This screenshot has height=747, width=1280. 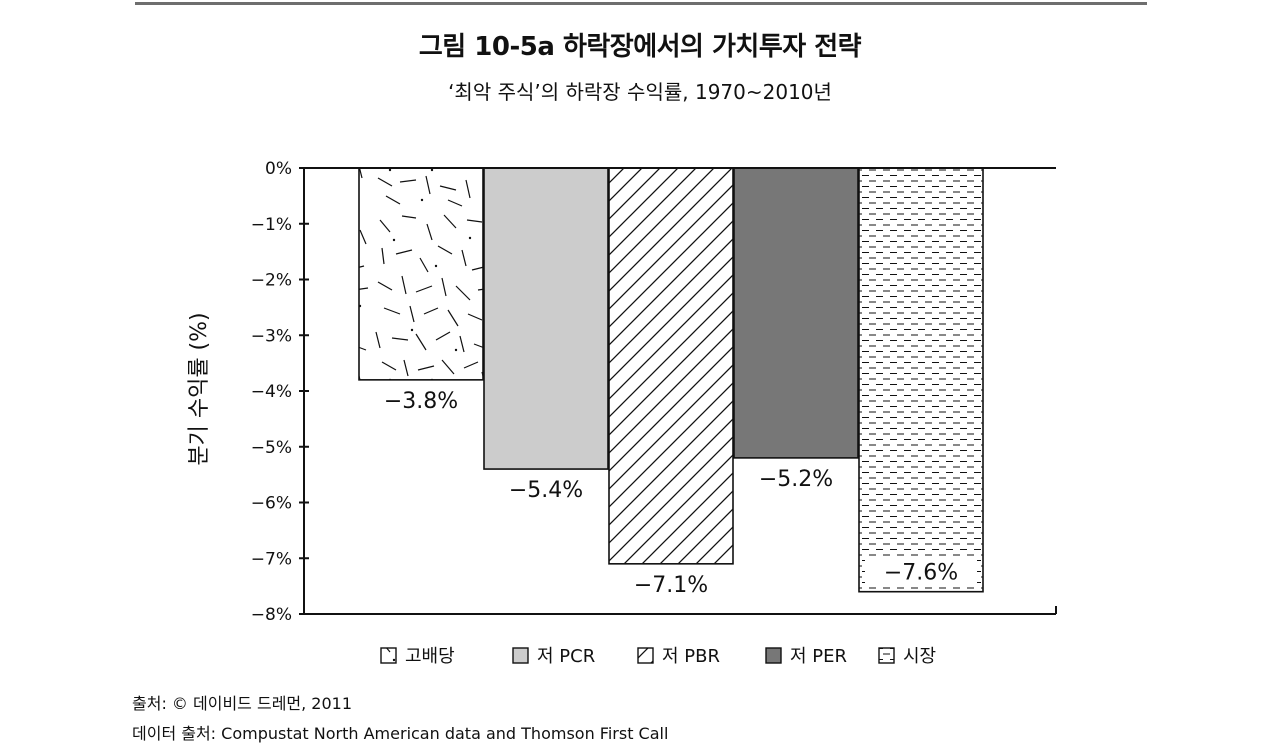 I want to click on data-labels-group: −3.8% −5.4% −7.1% −5.2% −7.6%, so click(x=680, y=493).